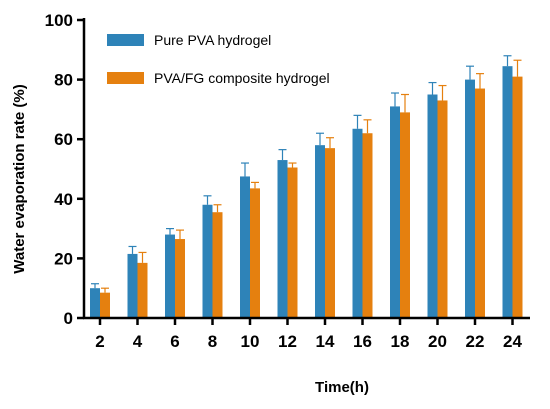 Image resolution: width=550 pixels, height=409 pixels. What do you see at coordinates (470, 72) in the screenshot?
I see `error-bar-pva-22h` at bounding box center [470, 72].